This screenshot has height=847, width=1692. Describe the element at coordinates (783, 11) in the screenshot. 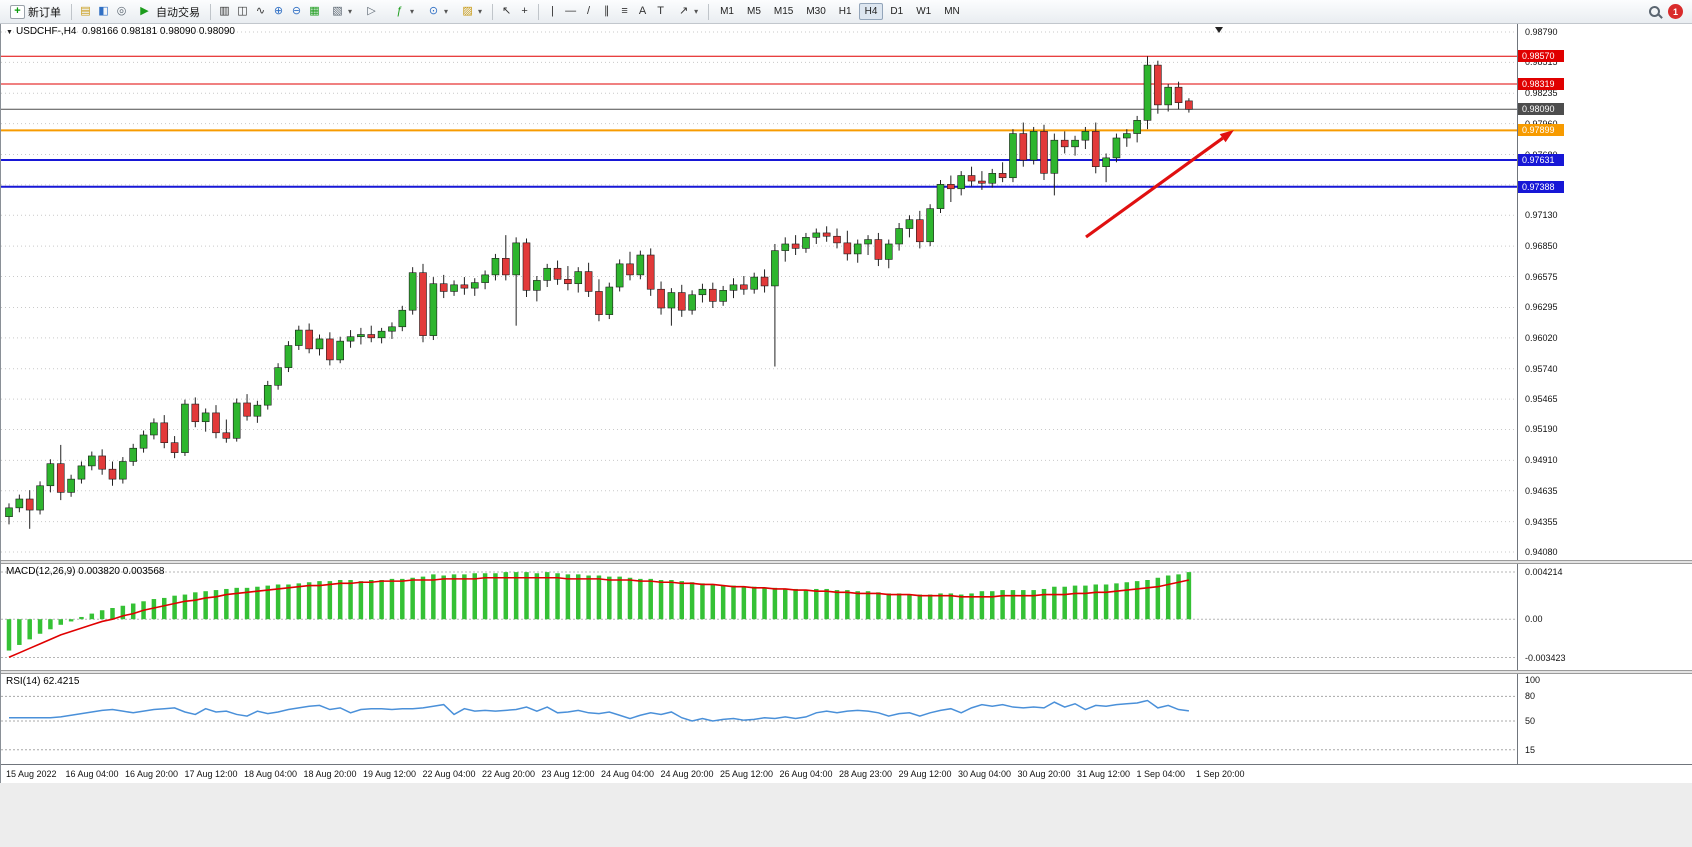

I see `timeframe-m15: M15` at that location.